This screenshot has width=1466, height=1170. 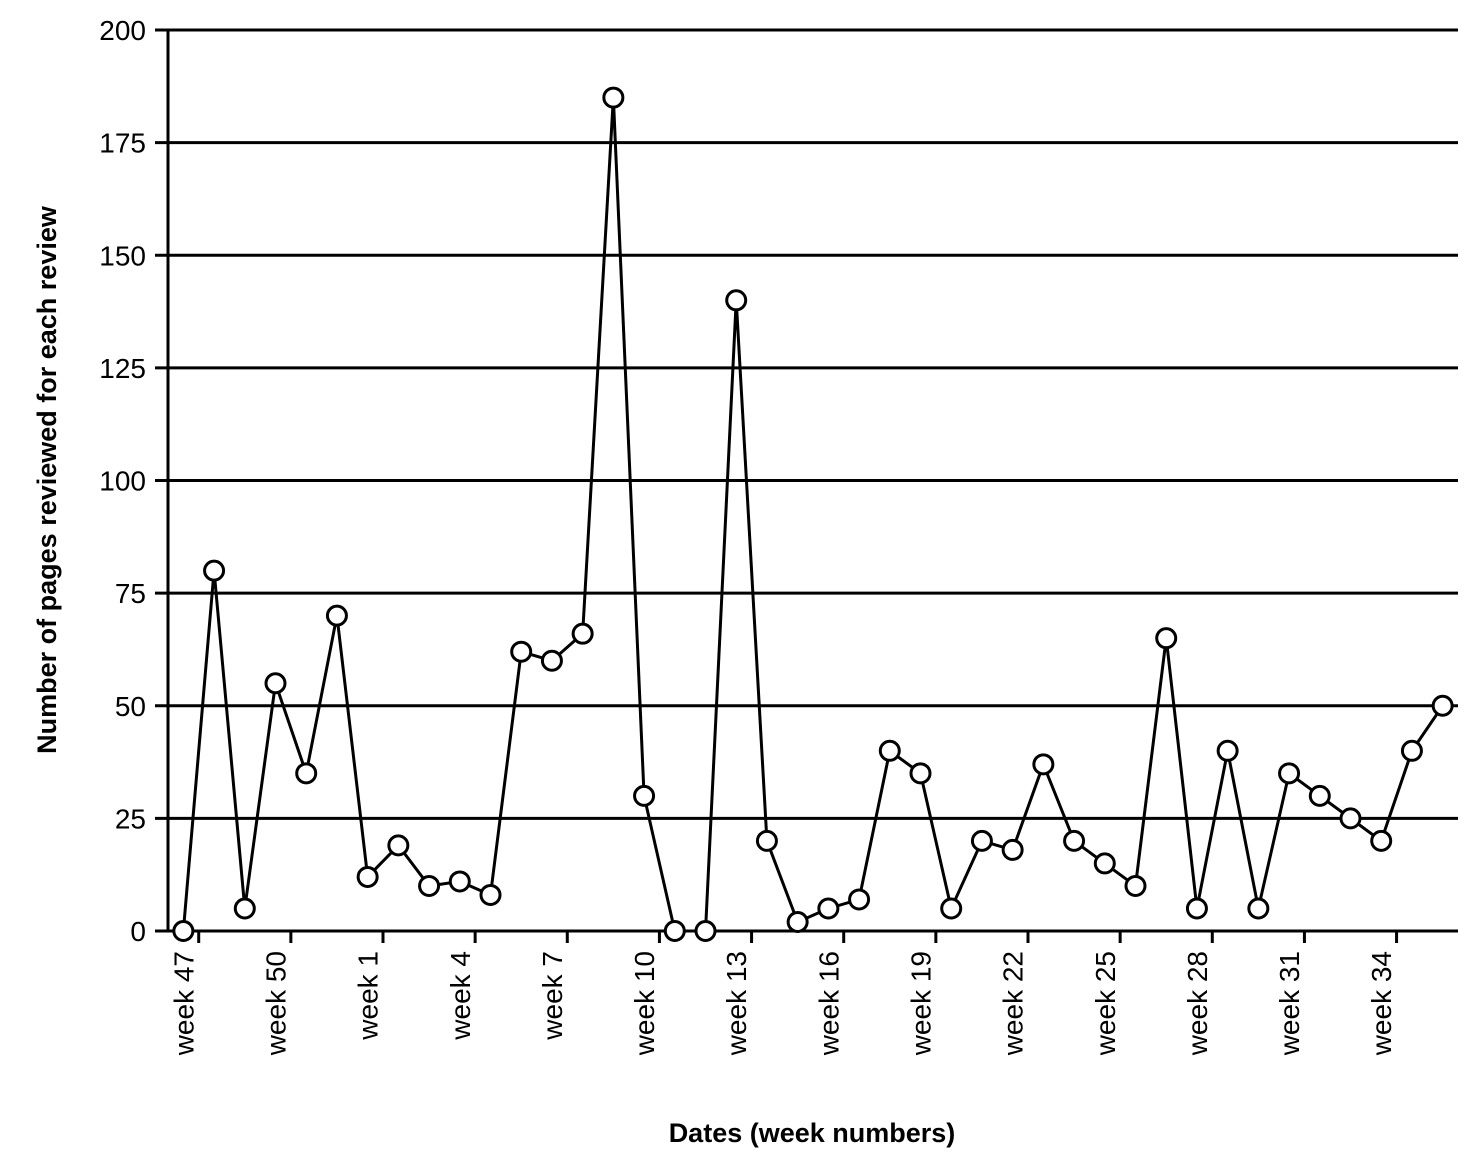 I want to click on x-tick-label: week 1, so click(x=368, y=996).